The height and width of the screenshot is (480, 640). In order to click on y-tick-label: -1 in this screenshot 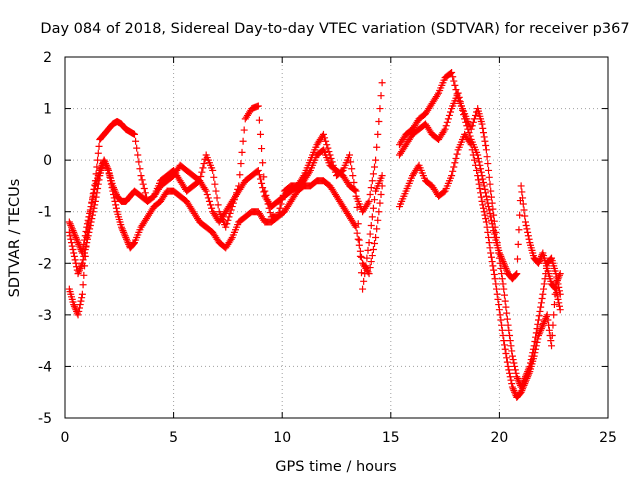, I will do `click(45, 213)`.